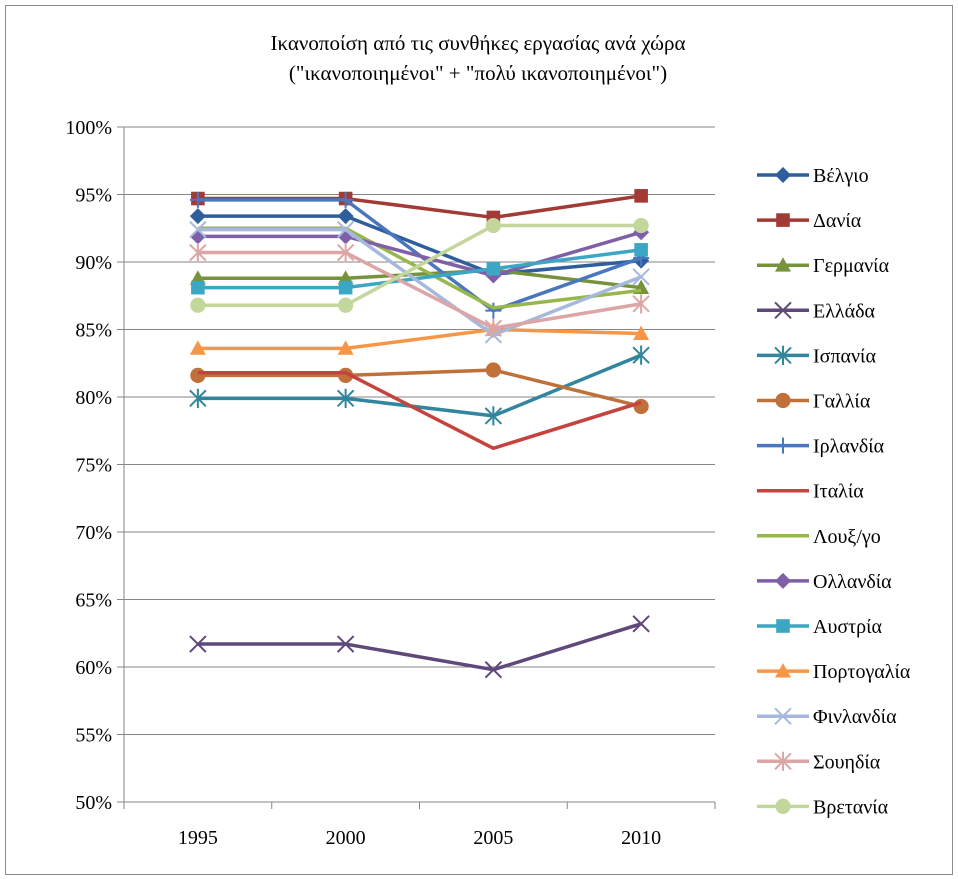  Describe the element at coordinates (848, 627) in the screenshot. I see `legend-label: Αυστρία` at that location.